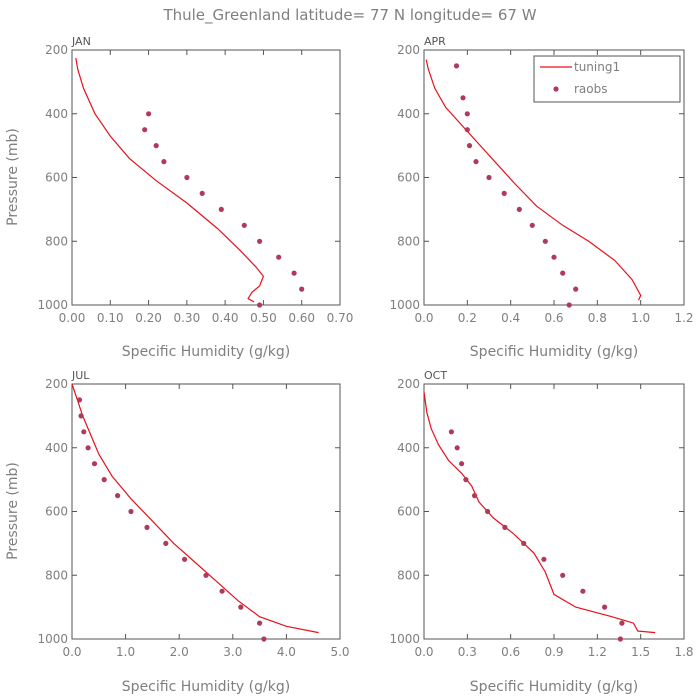 The image size is (700, 700). Describe the element at coordinates (597, 67) in the screenshot. I see `legend-model-label: tuning1` at that location.